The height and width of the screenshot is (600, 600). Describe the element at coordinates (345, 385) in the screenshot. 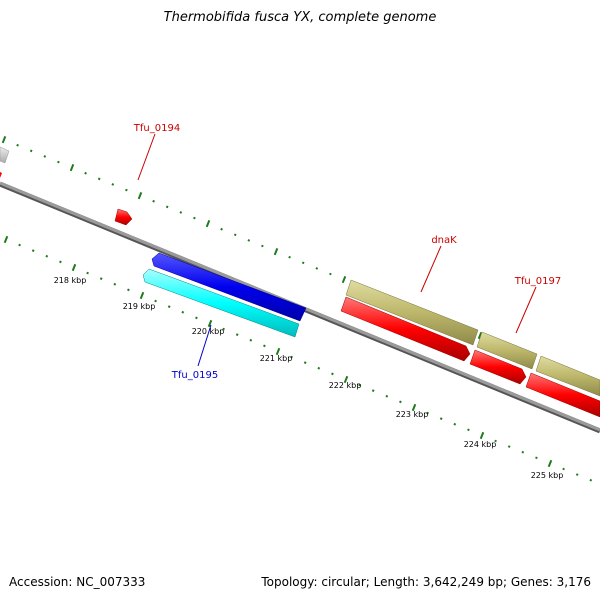

I see `scale-label: 222 kbp` at that location.